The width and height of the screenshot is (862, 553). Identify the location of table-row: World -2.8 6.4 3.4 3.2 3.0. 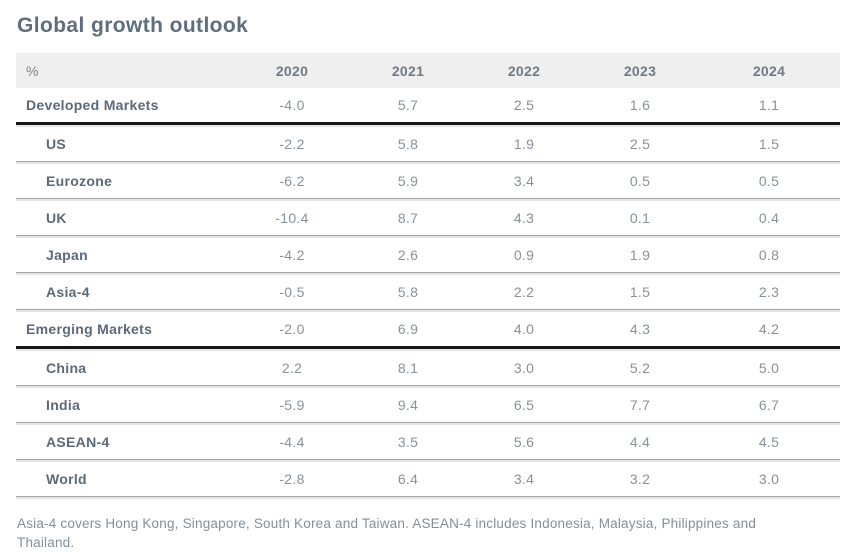
(428, 478).